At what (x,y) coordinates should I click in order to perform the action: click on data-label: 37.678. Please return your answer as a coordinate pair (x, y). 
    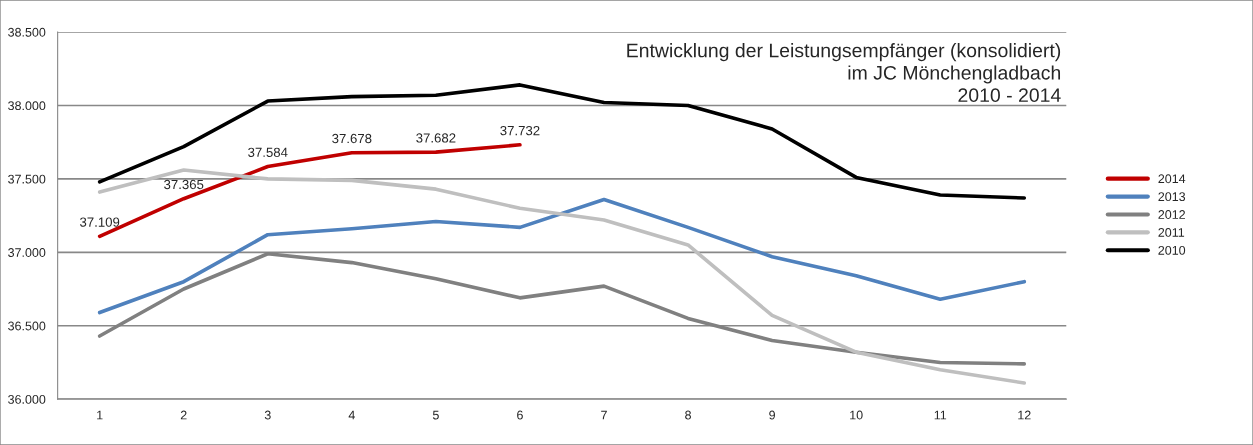
    Looking at the image, I should click on (352, 138).